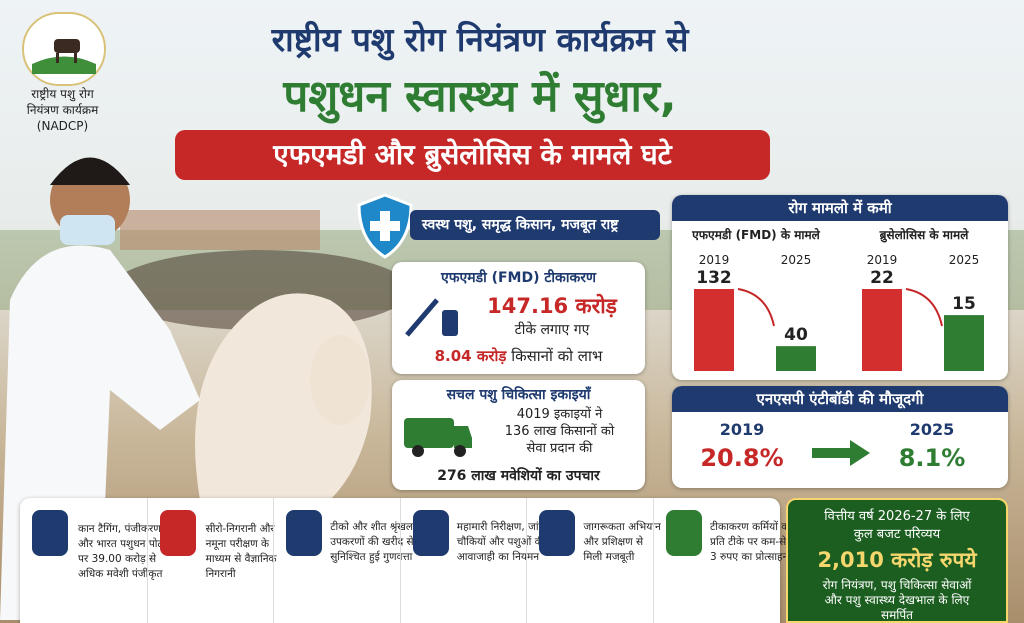 Image resolution: width=1024 pixels, height=623 pixels. Describe the element at coordinates (897, 534) in the screenshot. I see `budget-line: कुल बजट परिव्यय` at that location.